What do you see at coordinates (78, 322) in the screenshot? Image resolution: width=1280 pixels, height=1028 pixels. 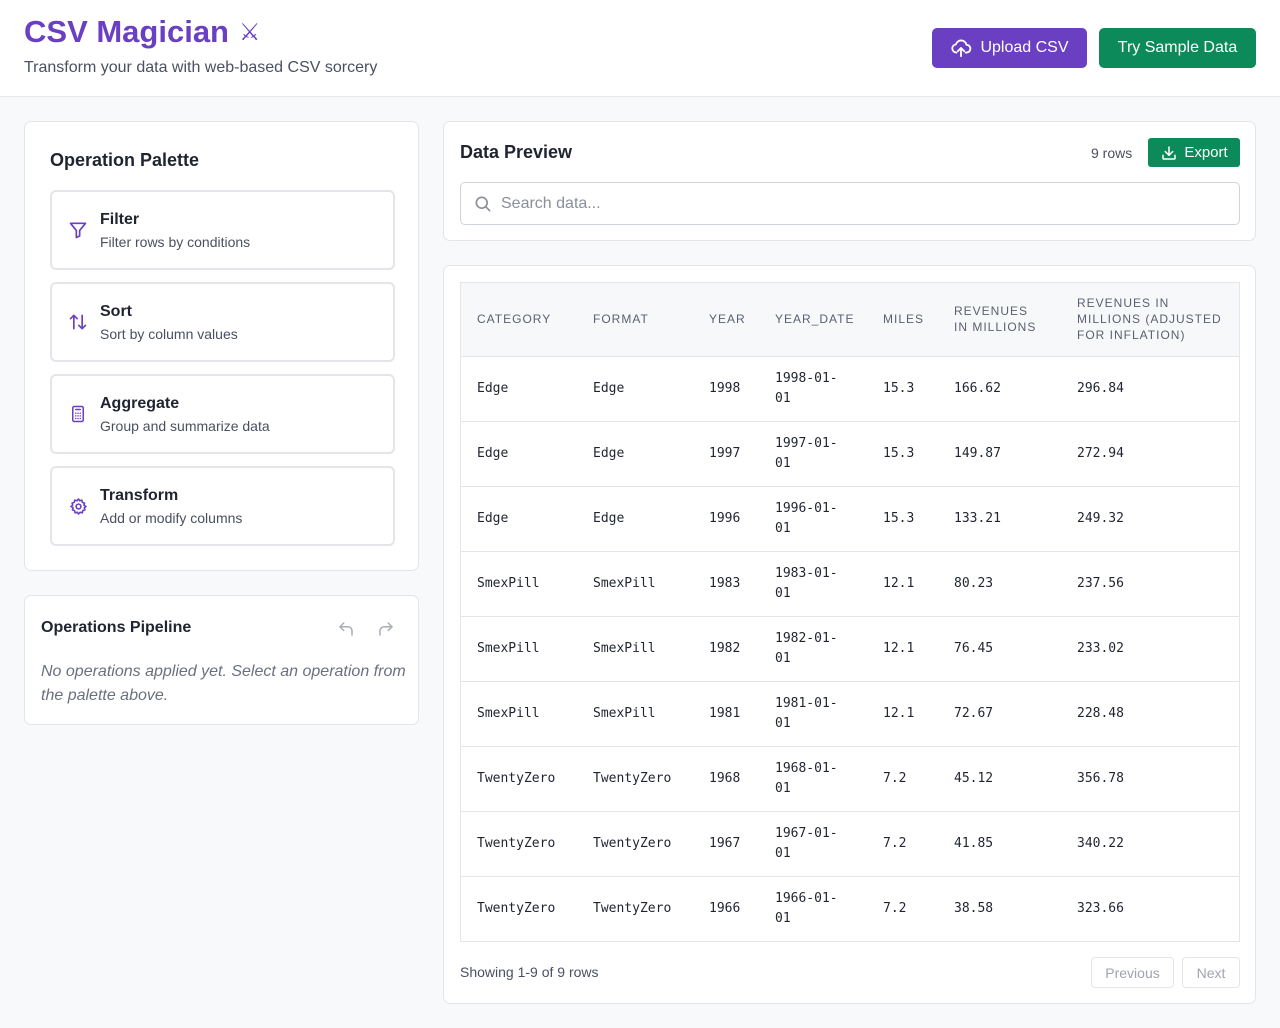 I see `sort-arrows-icon` at bounding box center [78, 322].